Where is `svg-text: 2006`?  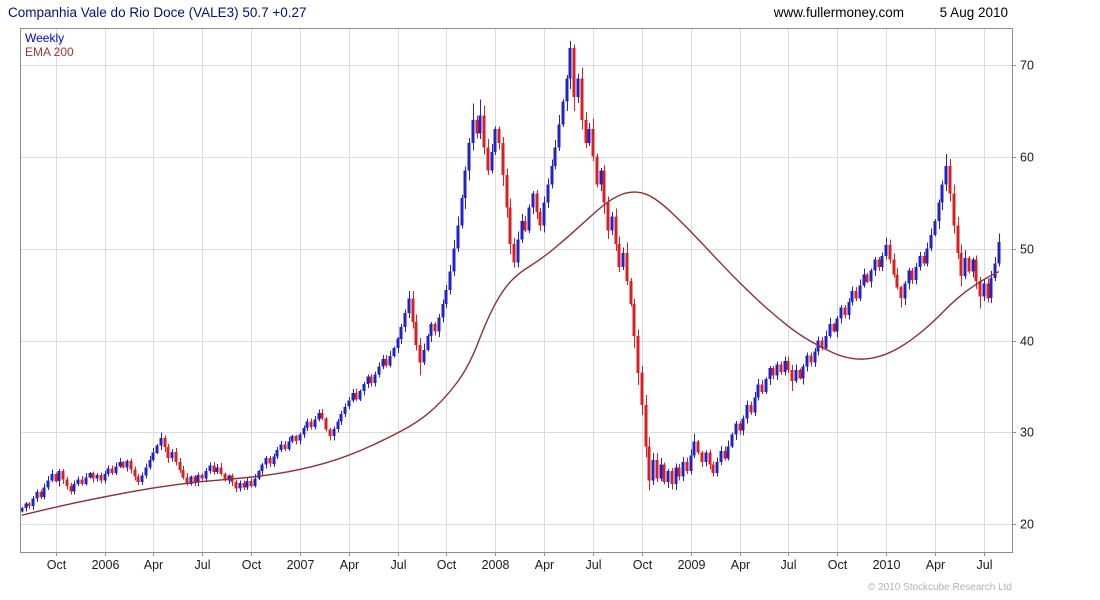
svg-text: 2006 is located at coordinates (106, 565).